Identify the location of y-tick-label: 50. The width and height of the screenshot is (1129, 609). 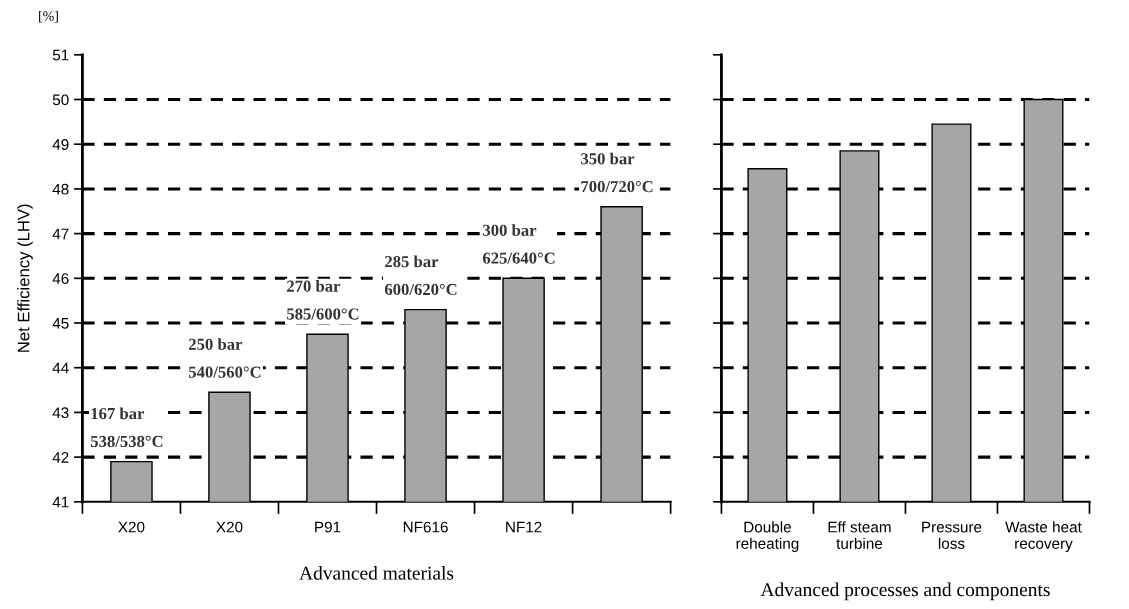
(60, 100).